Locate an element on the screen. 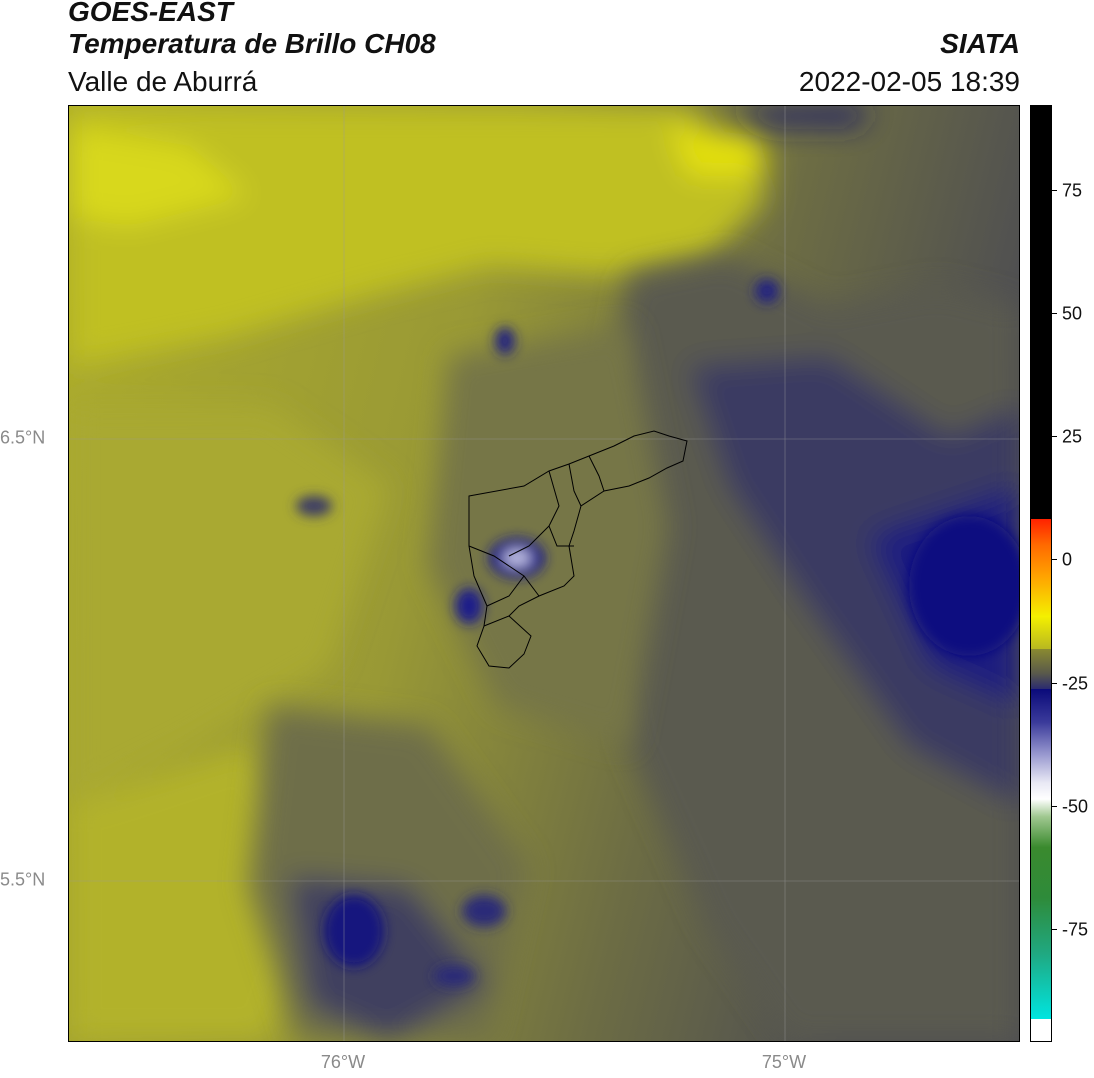 Image resolution: width=1094 pixels, height=1078 pixels. colorbar-black-segment is located at coordinates (1041, 312).